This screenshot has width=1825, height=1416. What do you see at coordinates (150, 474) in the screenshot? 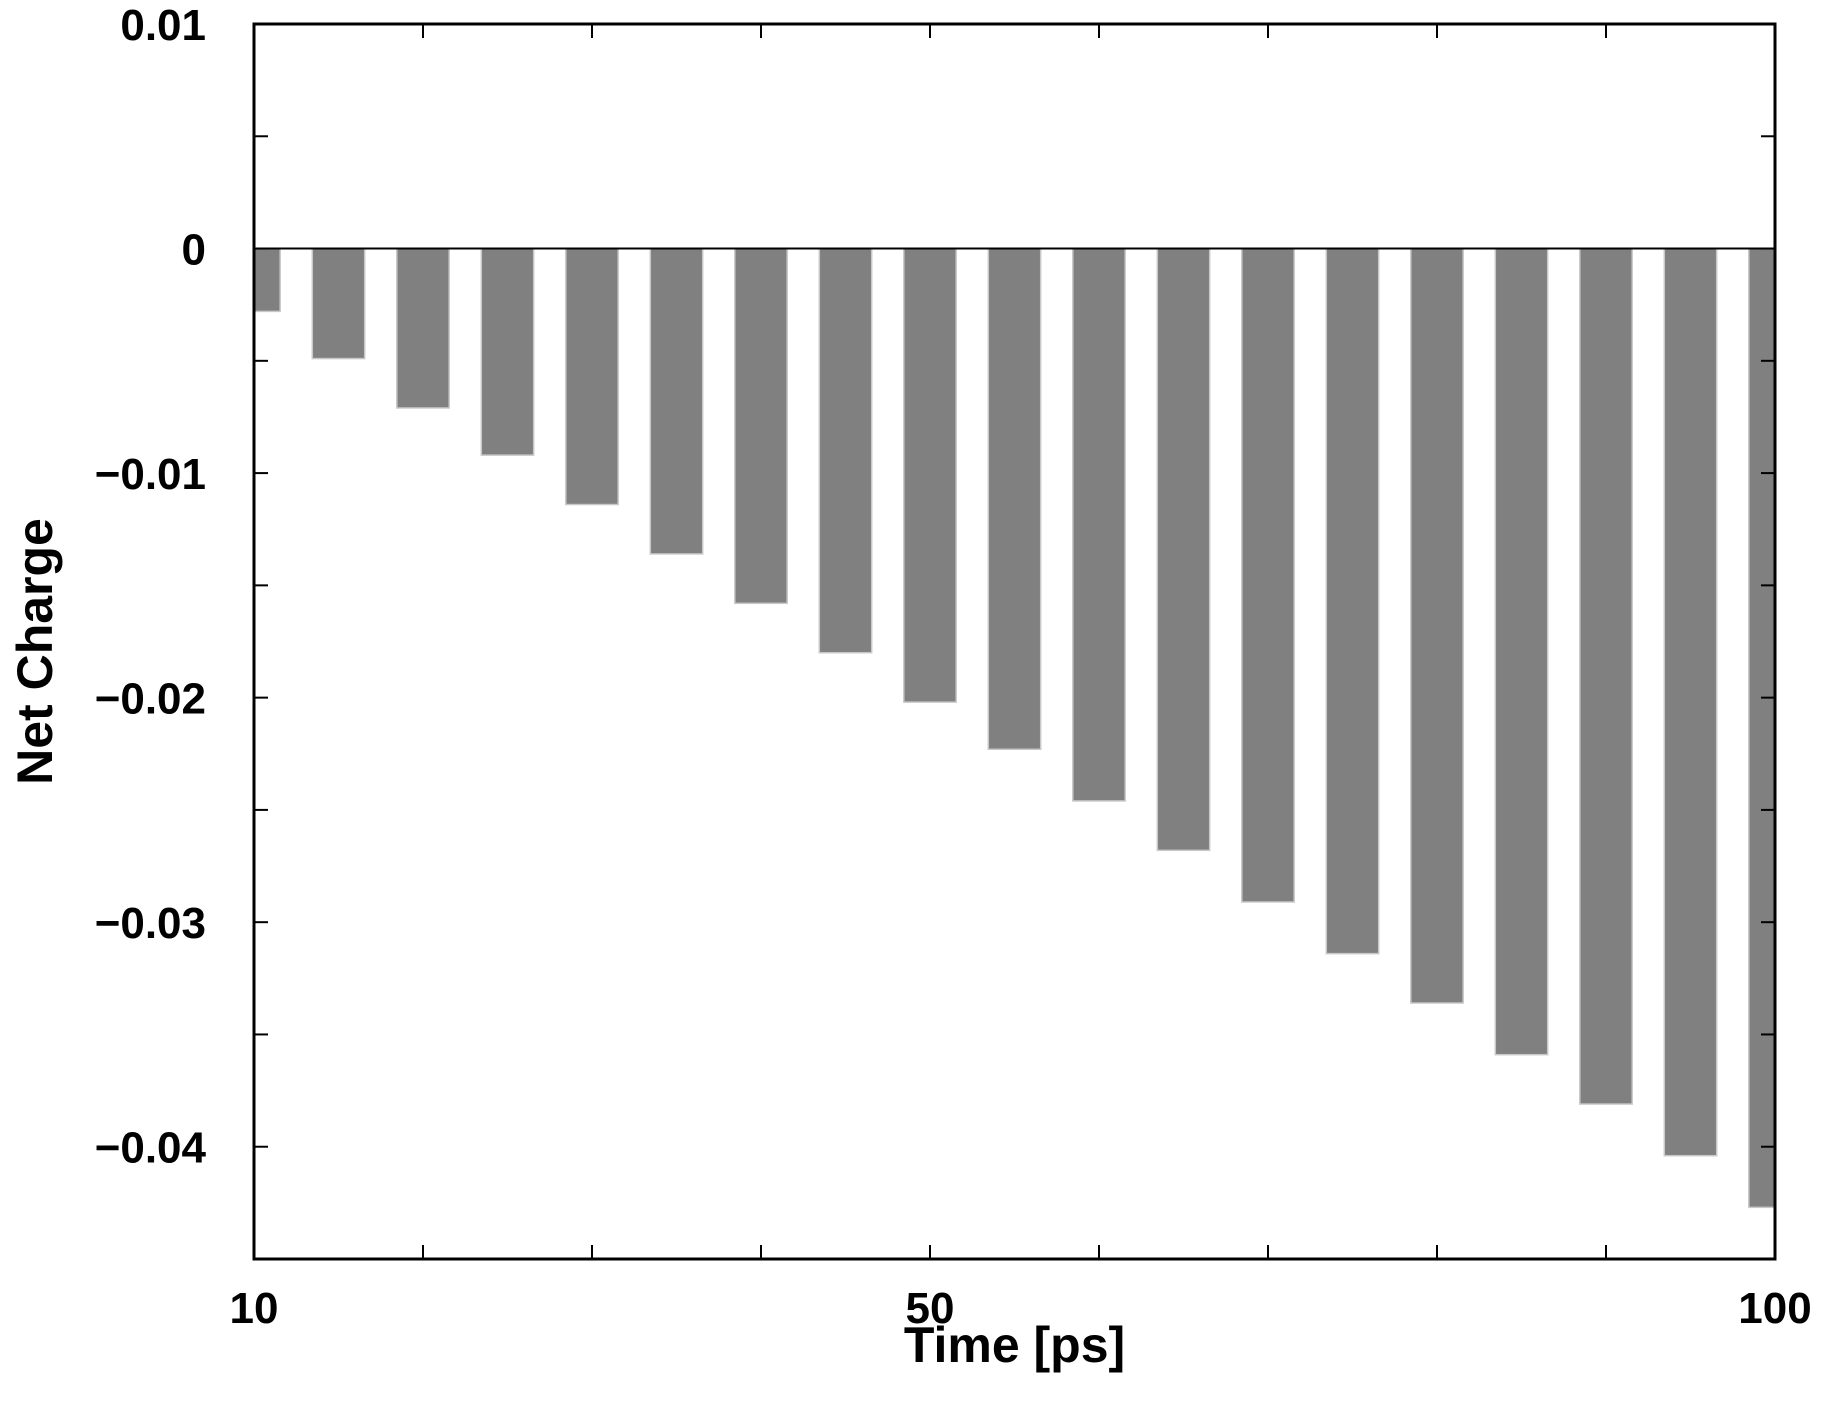
I see `y-tick-label--0.01: −0.01` at bounding box center [150, 474].